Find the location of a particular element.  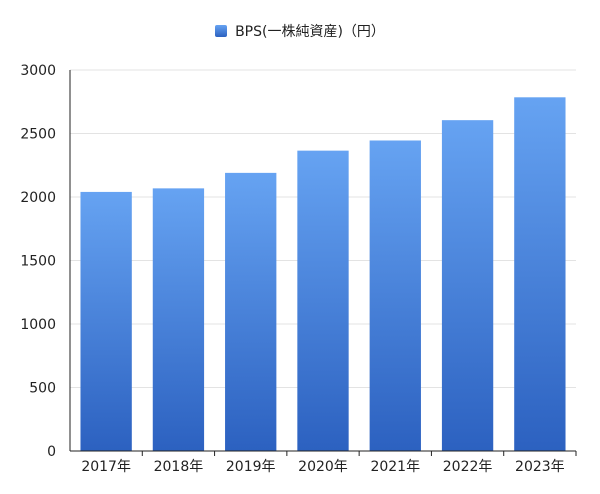

x-tick-label: 2022年 is located at coordinates (468, 467).